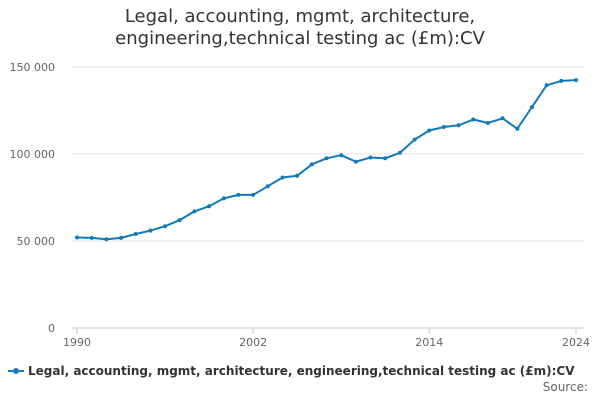 The height and width of the screenshot is (400, 600). What do you see at coordinates (300, 38) in the screenshot?
I see `chart-title-line-2: engineering,technical testing ac (£m):CV` at bounding box center [300, 38].